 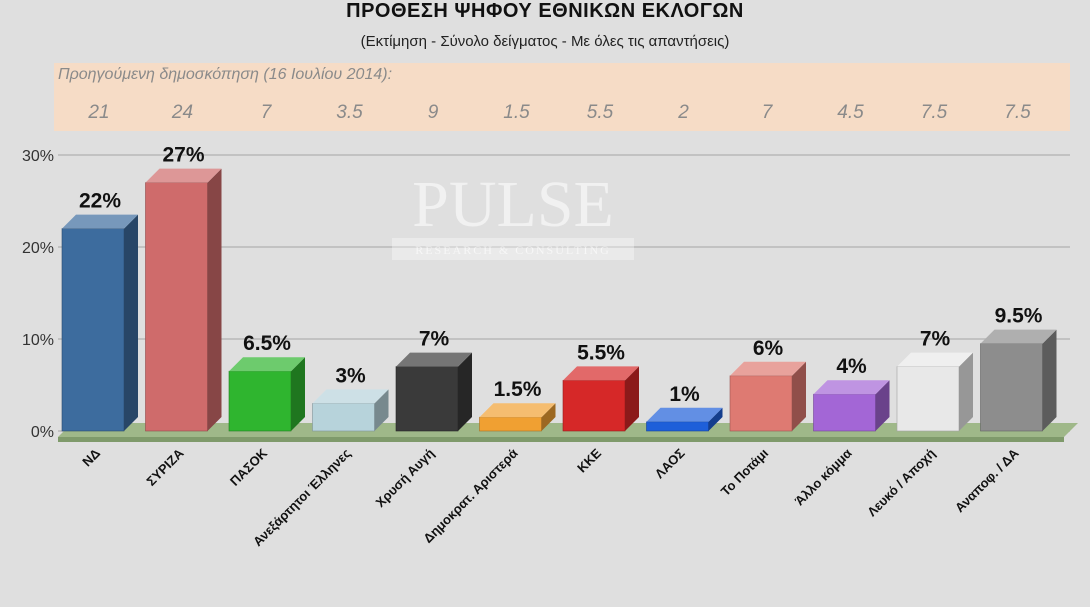 What do you see at coordinates (518, 389) in the screenshot?
I see `data-label: 1.5%` at bounding box center [518, 389].